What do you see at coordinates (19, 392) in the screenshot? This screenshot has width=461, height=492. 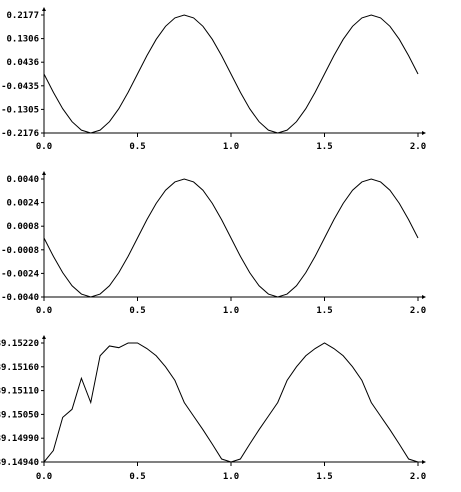 I see `y-tick-label: 89.15110` at bounding box center [19, 392].